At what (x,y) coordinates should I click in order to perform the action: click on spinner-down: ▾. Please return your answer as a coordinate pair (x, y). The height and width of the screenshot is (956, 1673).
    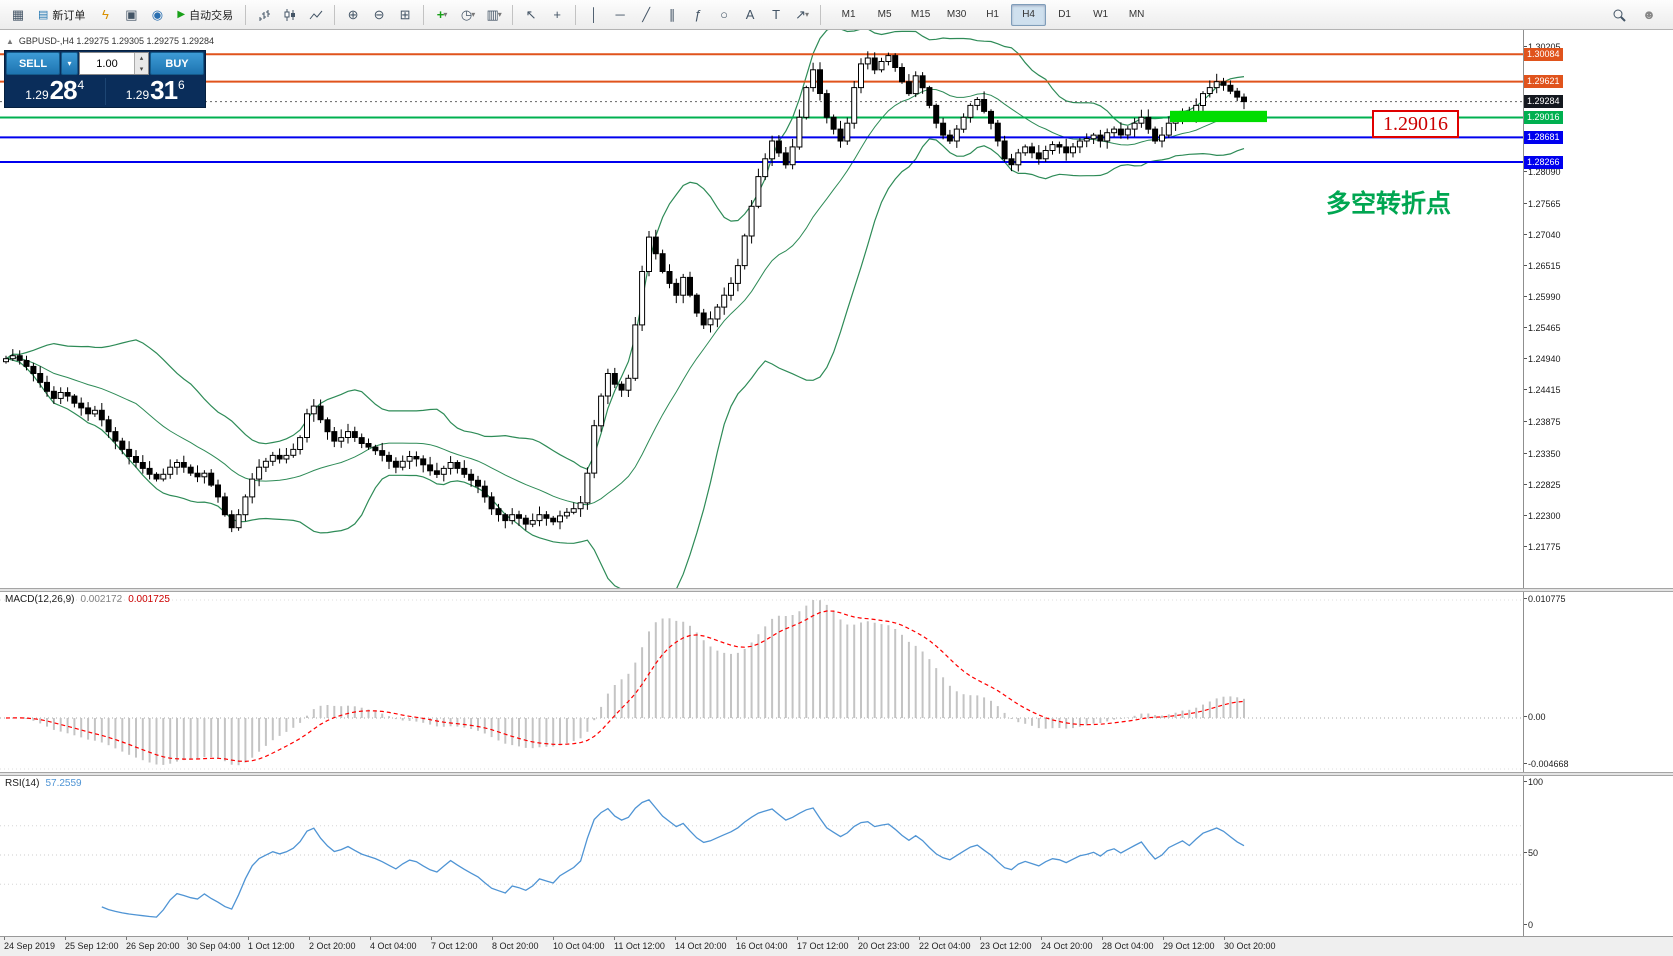
    Looking at the image, I should click on (141, 69).